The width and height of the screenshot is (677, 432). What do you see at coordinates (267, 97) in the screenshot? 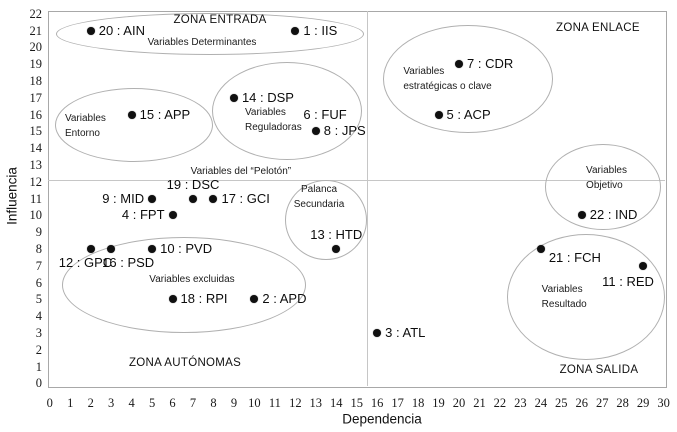
I see `point-label-dsp: 14 : DSP` at bounding box center [267, 97].